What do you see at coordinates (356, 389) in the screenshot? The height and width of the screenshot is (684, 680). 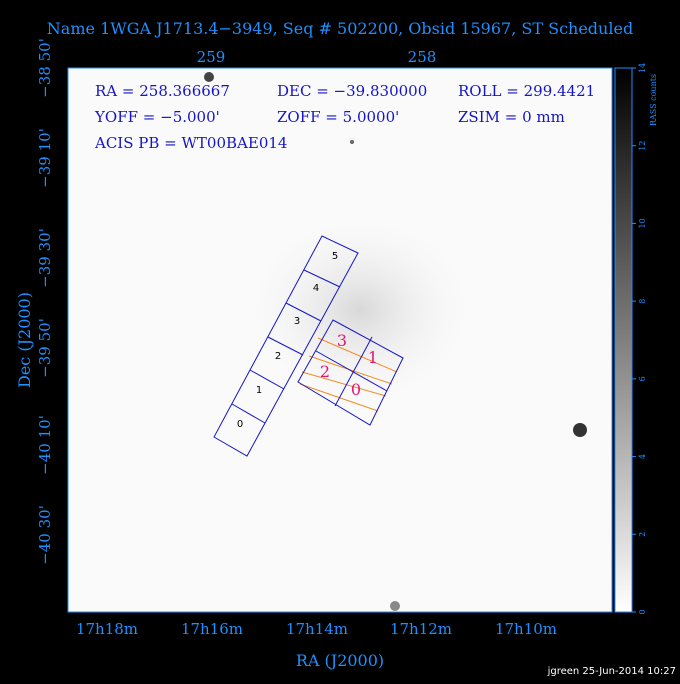 I see `i-chip-label: 0` at bounding box center [356, 389].